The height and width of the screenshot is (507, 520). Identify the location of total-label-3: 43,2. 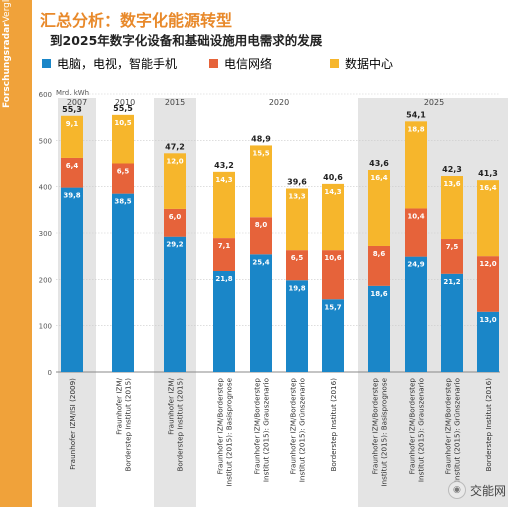
(224, 165).